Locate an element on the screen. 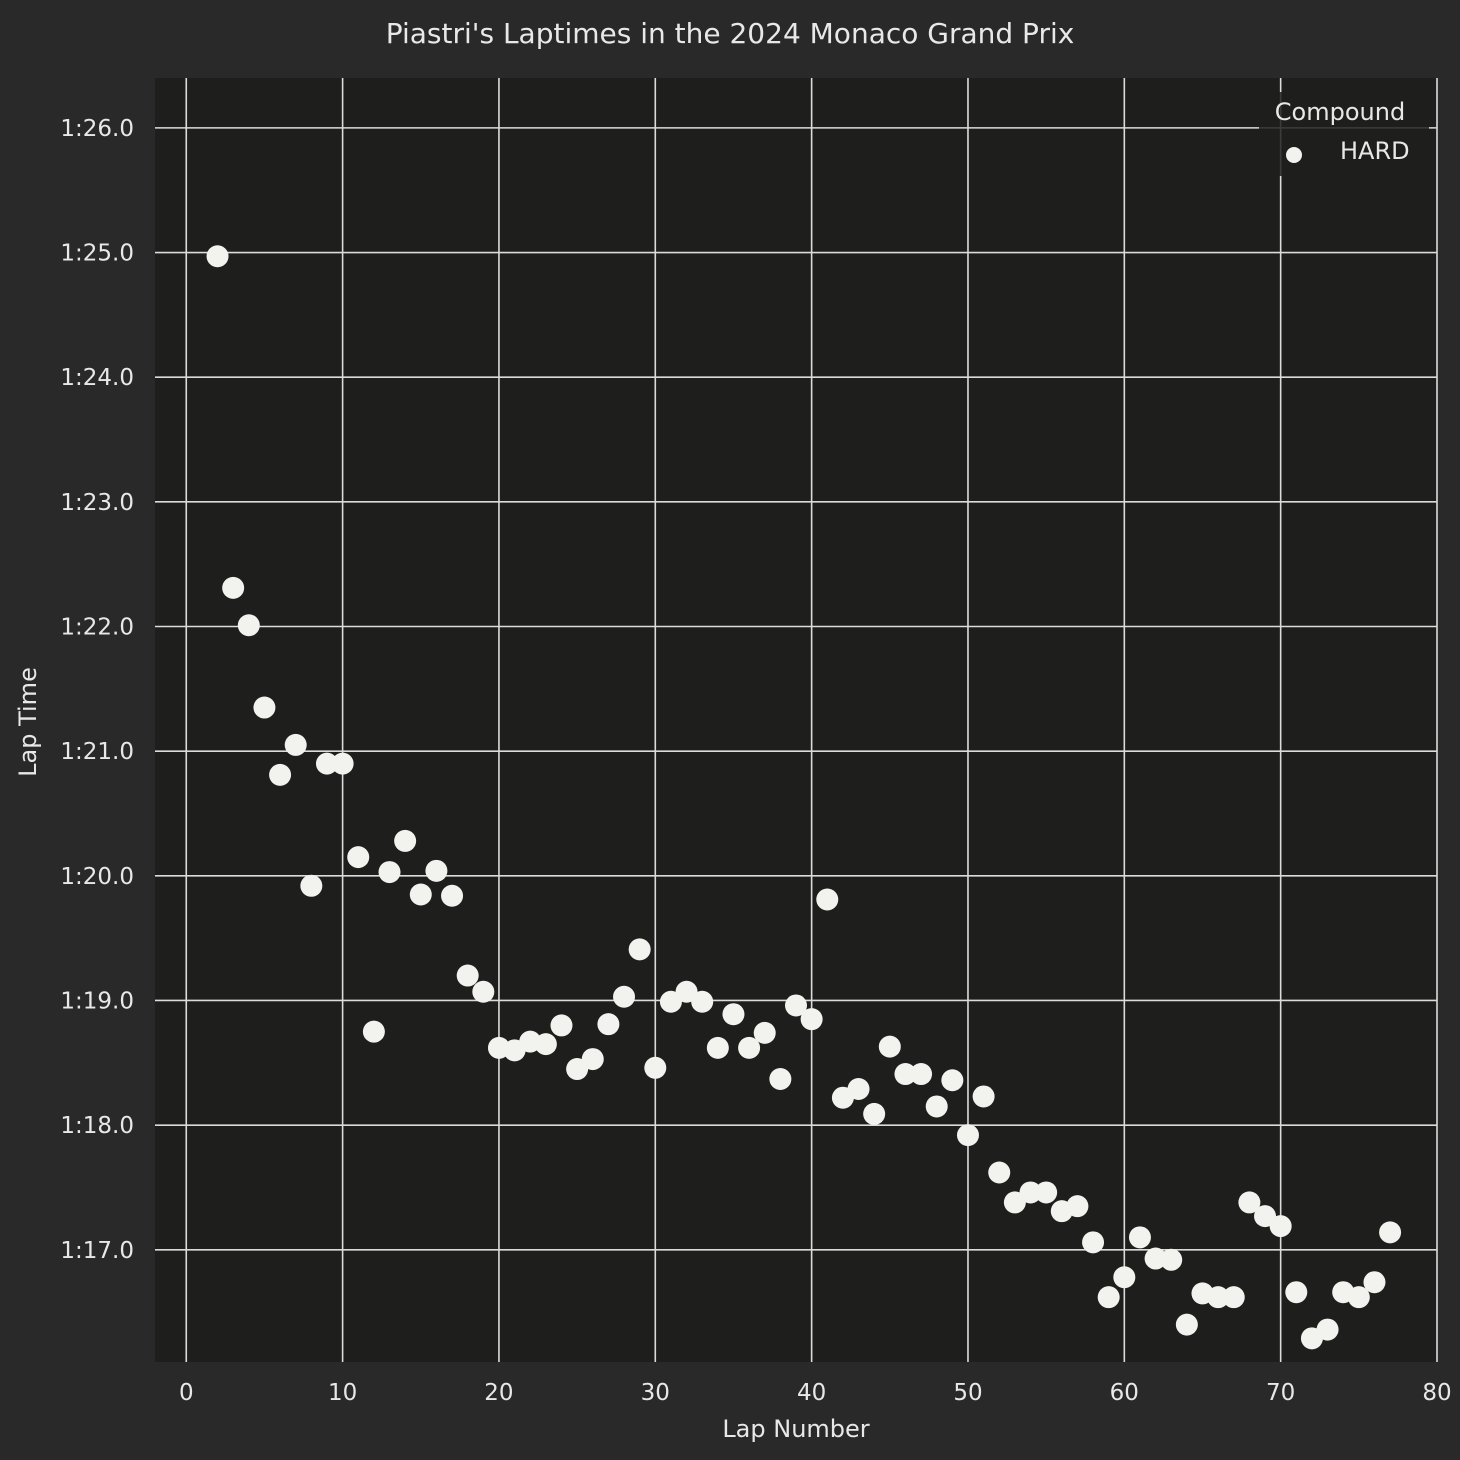  x-tick-label: 0 is located at coordinates (186, 1393).